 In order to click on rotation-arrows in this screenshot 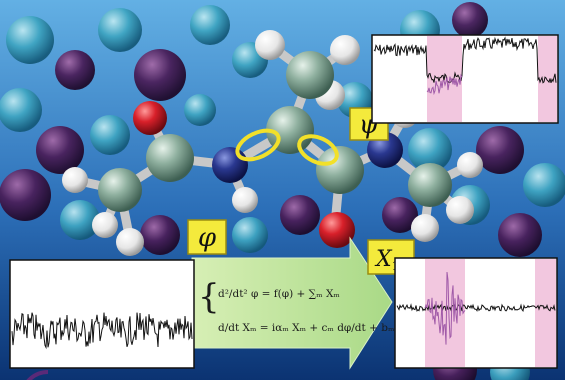, I will do `click(287, 147)`.